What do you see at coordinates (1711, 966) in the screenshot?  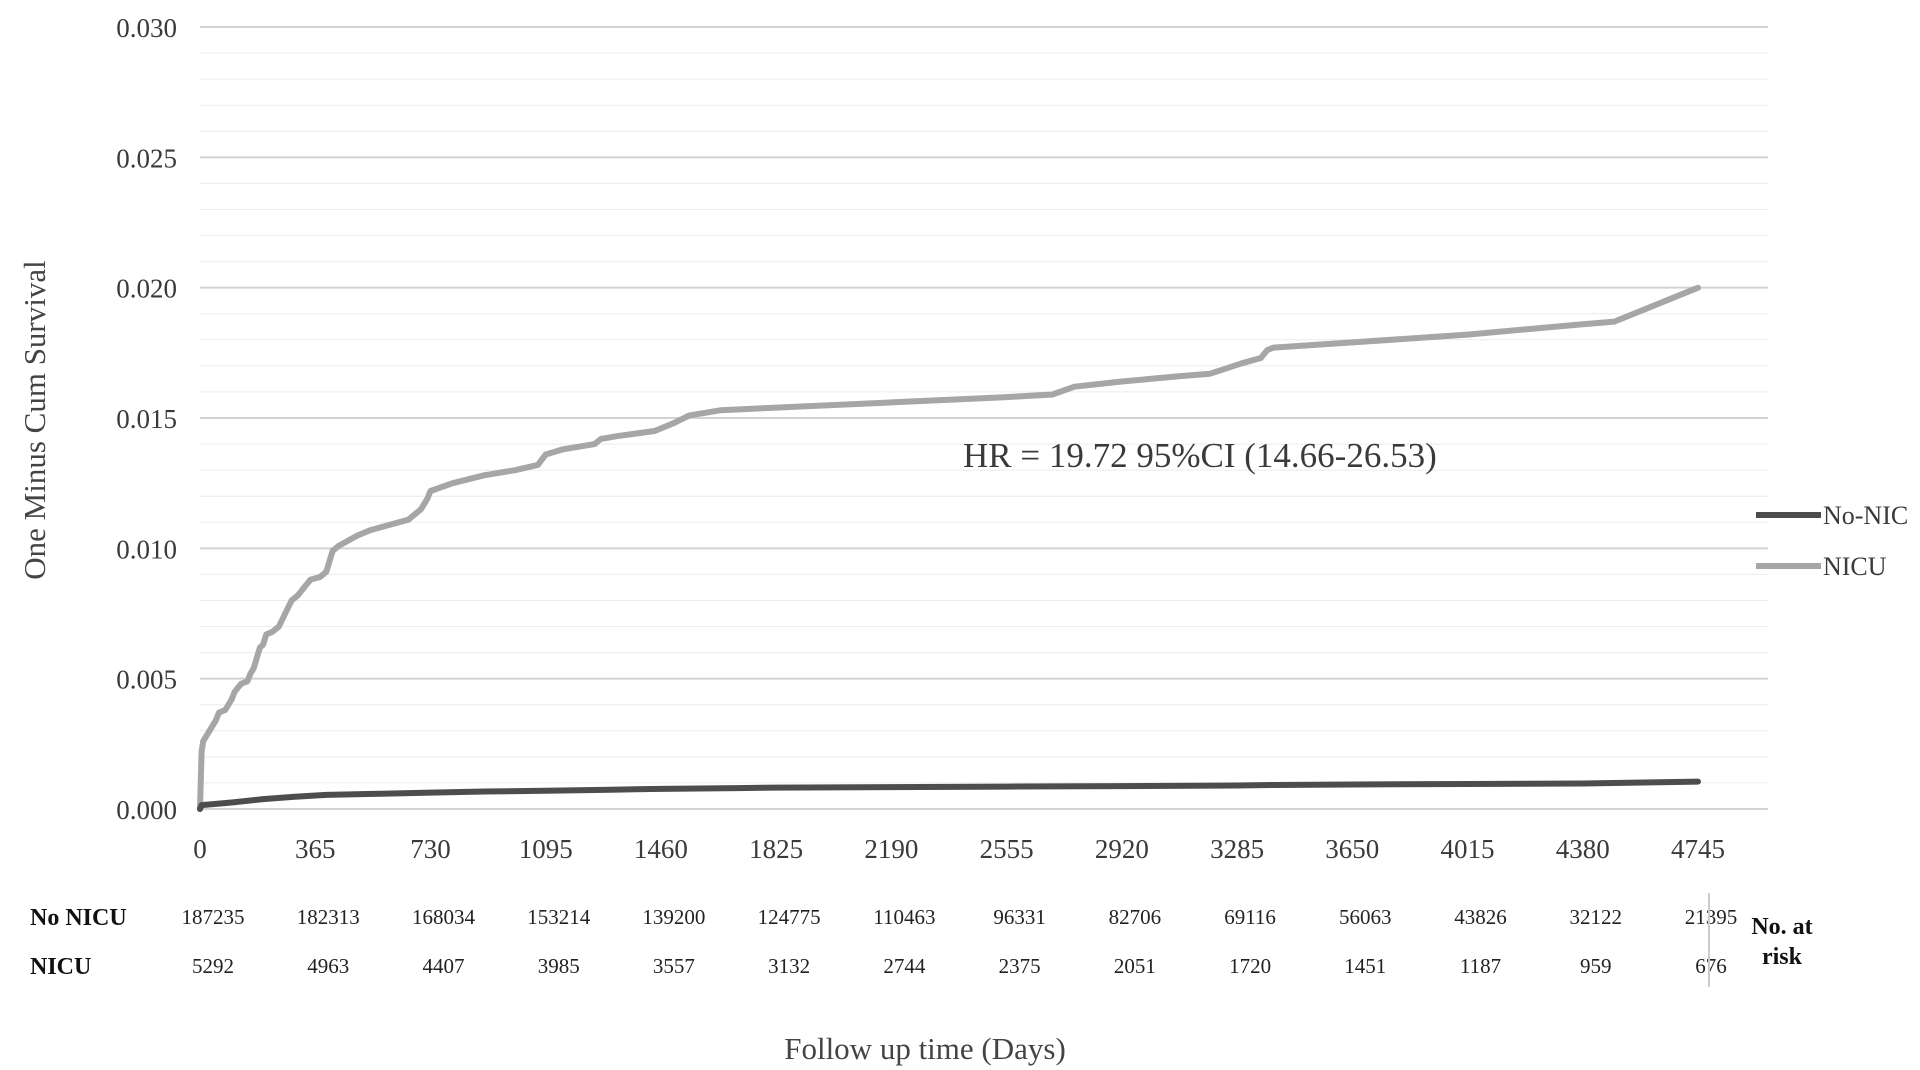 I see `risk-cell: 676` at bounding box center [1711, 966].